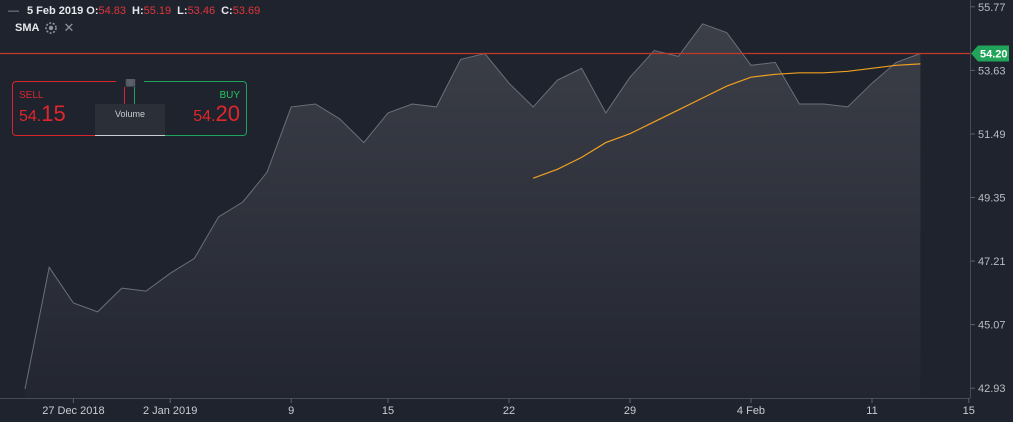 Image resolution: width=1013 pixels, height=422 pixels. What do you see at coordinates (157, 11) in the screenshot?
I see `high-value: 55.19` at bounding box center [157, 11].